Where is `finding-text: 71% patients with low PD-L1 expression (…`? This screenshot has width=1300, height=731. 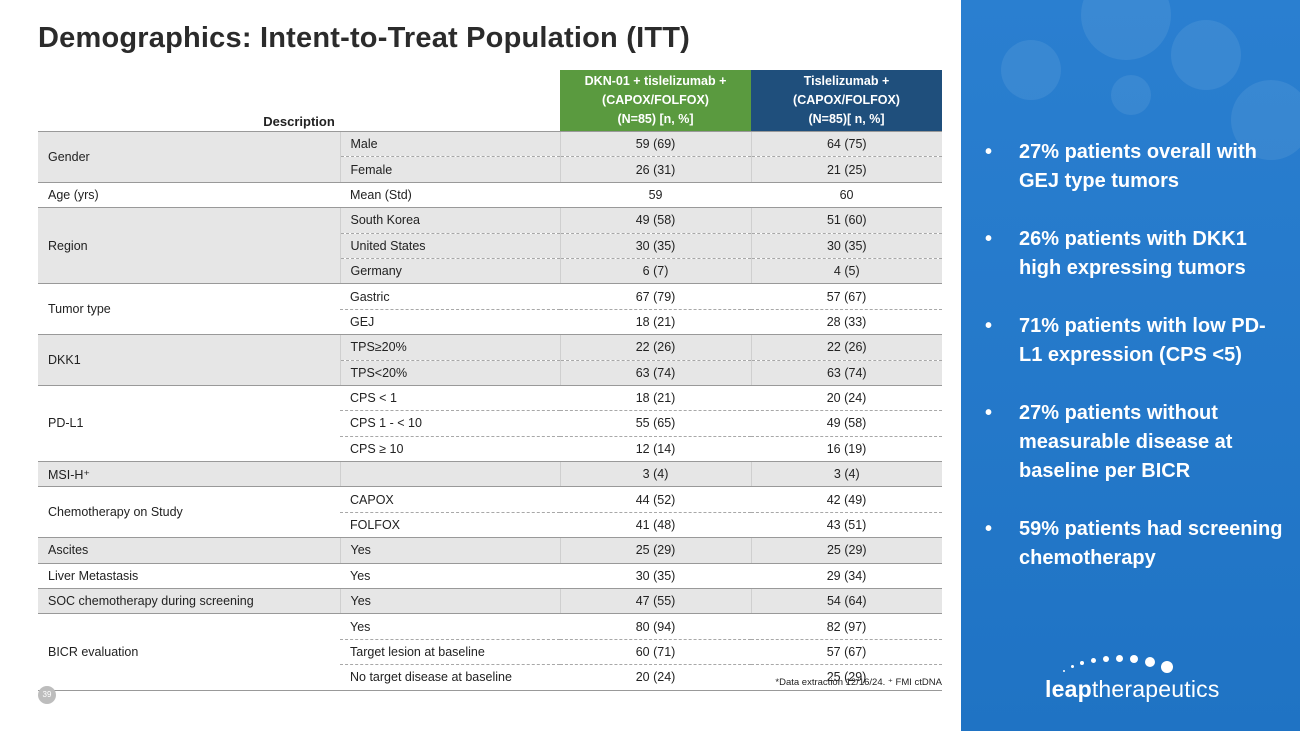 finding-text: 71% patients with low PD-L1 expression (… is located at coordinates (1142, 340).